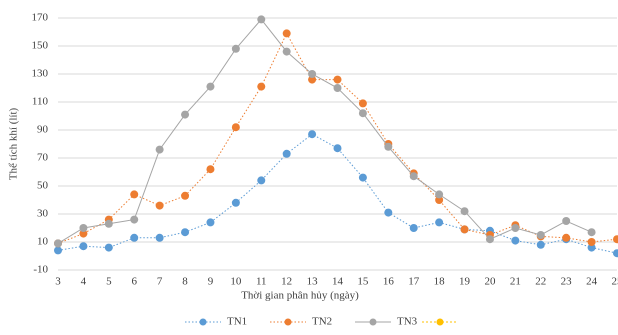 This screenshot has width=618, height=335. What do you see at coordinates (440, 282) in the screenshot?
I see `x-tick-label: 18` at bounding box center [440, 282].